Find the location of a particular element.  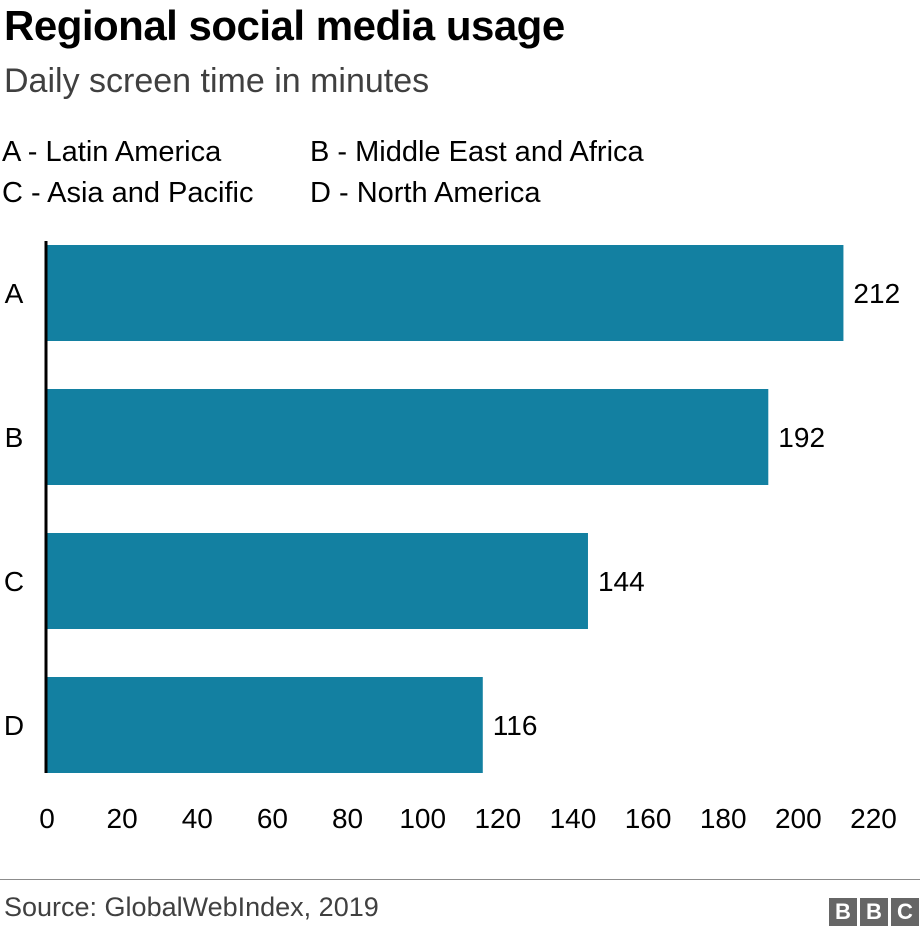

x-tick-label: 40 is located at coordinates (197, 818).